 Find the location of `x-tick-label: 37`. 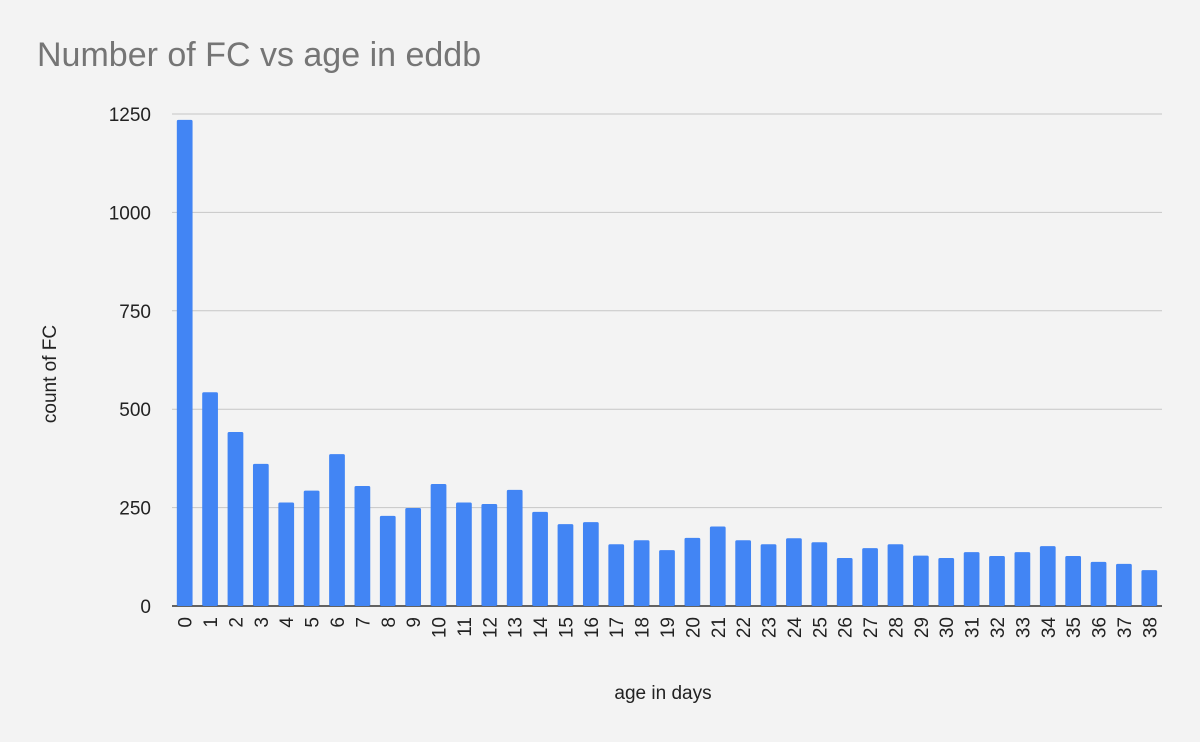

x-tick-label: 37 is located at coordinates (1125, 627).